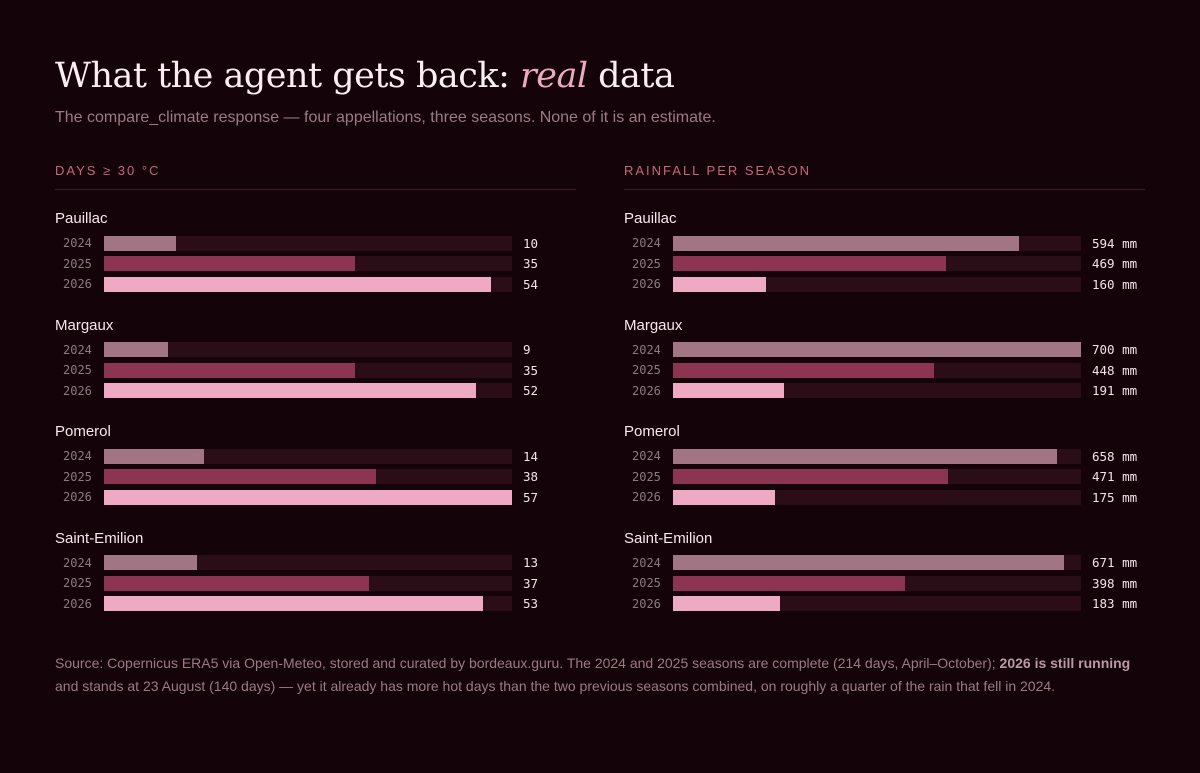 This screenshot has height=773, width=1200. Describe the element at coordinates (1065, 663) in the screenshot. I see `source-note-bold: 2026 is still running` at that location.